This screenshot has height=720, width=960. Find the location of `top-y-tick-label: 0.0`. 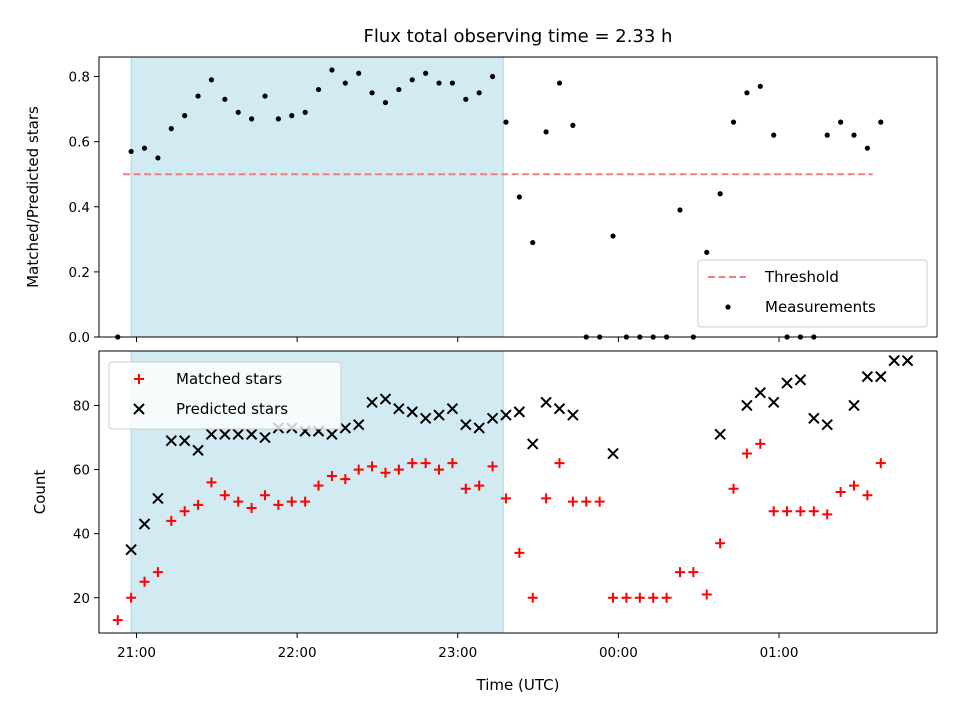

top-y-tick-label: 0.0 is located at coordinates (79, 338).